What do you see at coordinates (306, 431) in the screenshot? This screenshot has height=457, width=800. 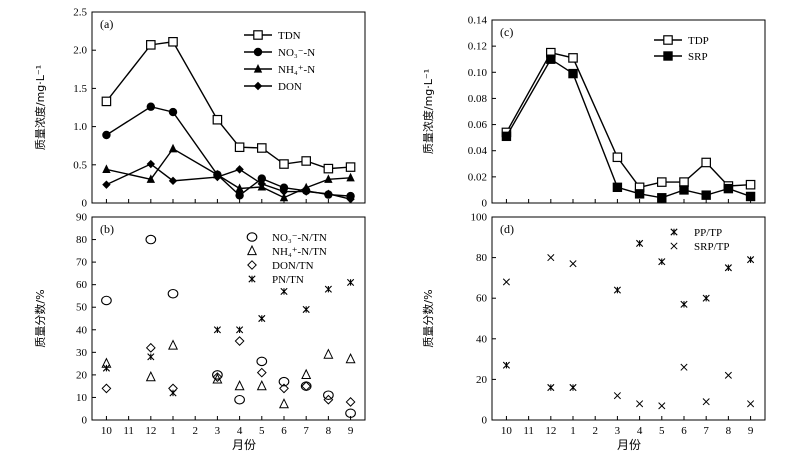 I see `x-tick-label-b: 7` at bounding box center [306, 431].